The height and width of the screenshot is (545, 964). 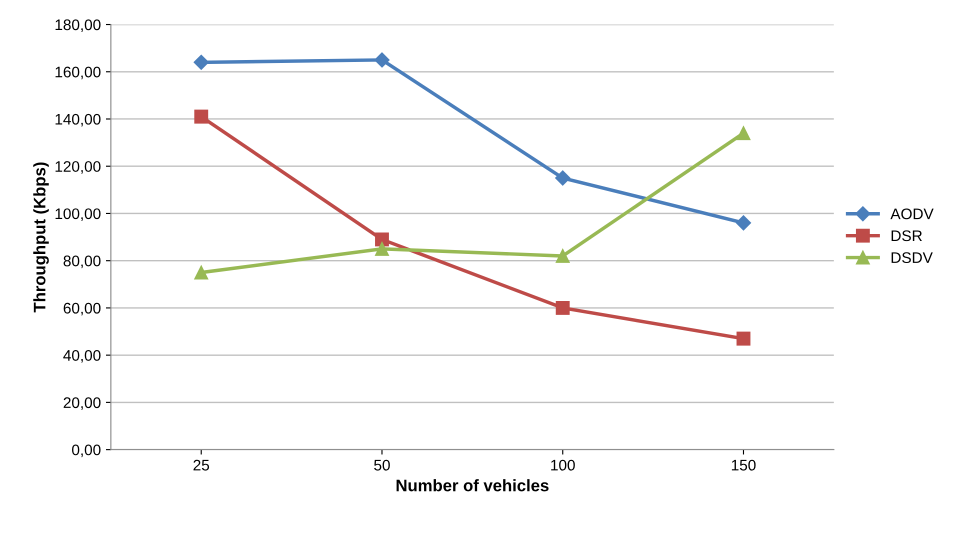 What do you see at coordinates (912, 214) in the screenshot?
I see `legend-label: AODV` at bounding box center [912, 214].